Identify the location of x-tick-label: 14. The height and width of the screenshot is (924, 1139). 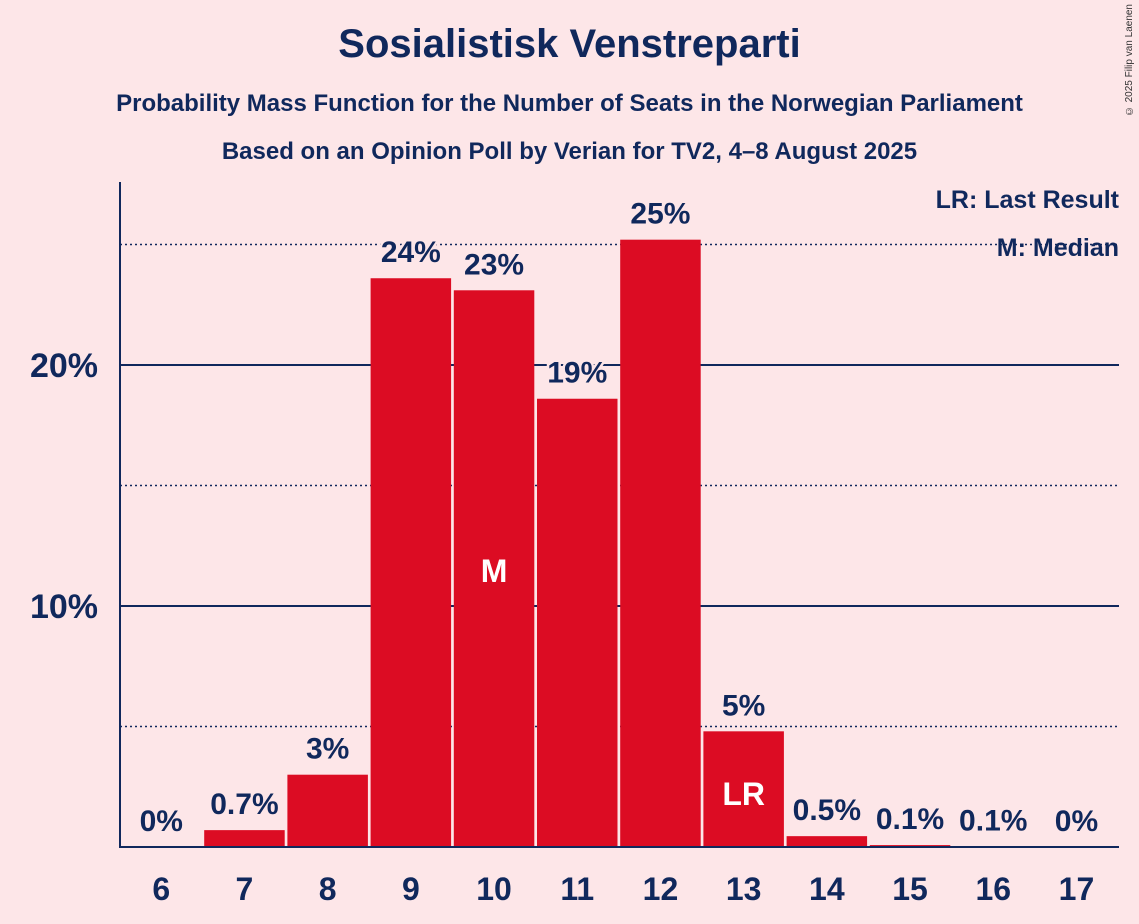
(827, 889).